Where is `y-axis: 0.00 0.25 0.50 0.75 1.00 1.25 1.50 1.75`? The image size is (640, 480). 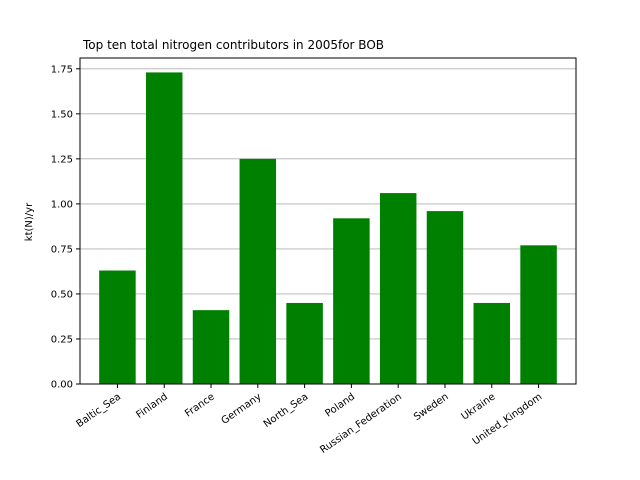
y-axis: 0.00 0.25 0.50 0.75 1.00 1.25 1.50 1.75 is located at coordinates (65, 227).